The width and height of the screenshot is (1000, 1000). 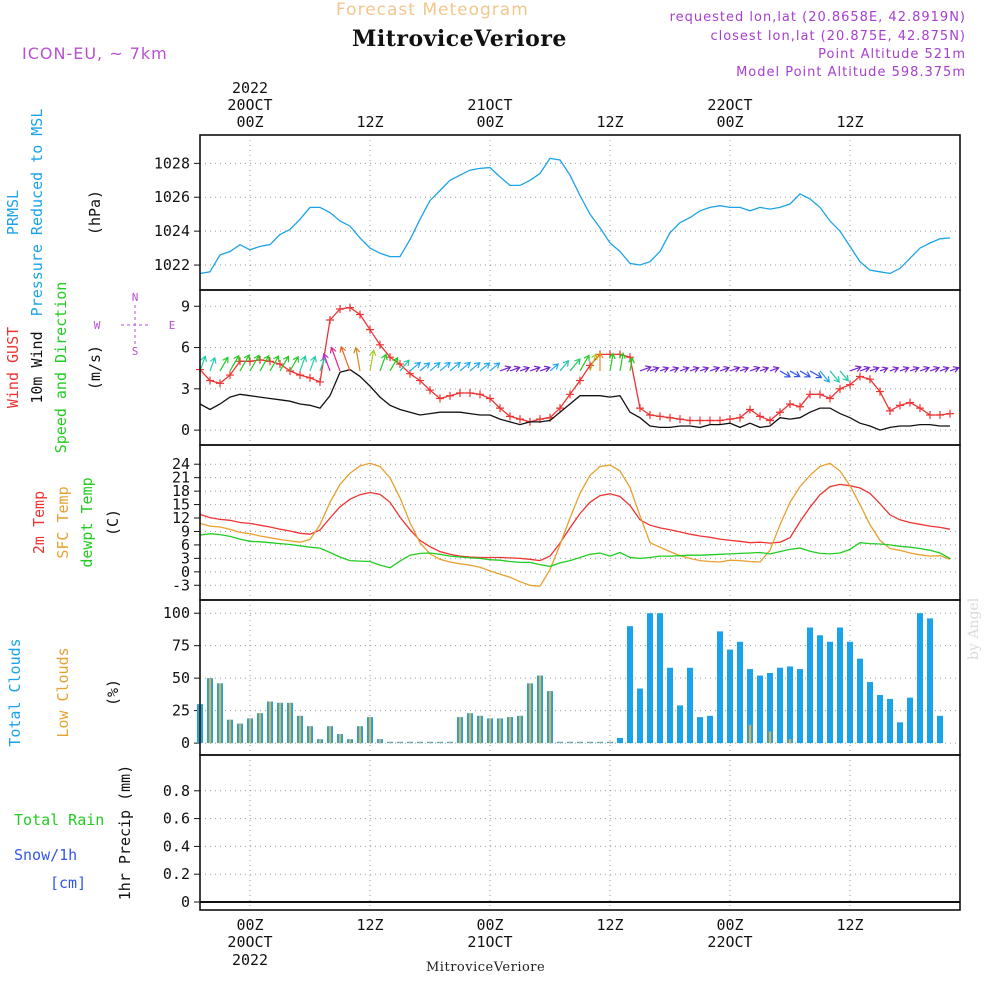 What do you see at coordinates (176, 874) in the screenshot?
I see `y-tick-label: 0.2` at bounding box center [176, 874].